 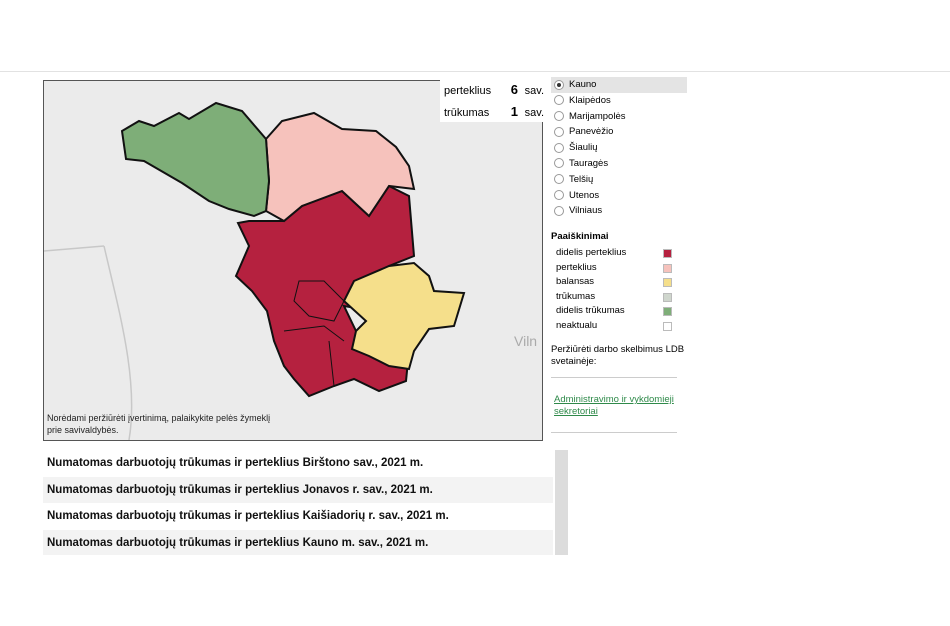 What do you see at coordinates (619, 164) in the screenshot?
I see `region-option: Tauragės` at bounding box center [619, 164].